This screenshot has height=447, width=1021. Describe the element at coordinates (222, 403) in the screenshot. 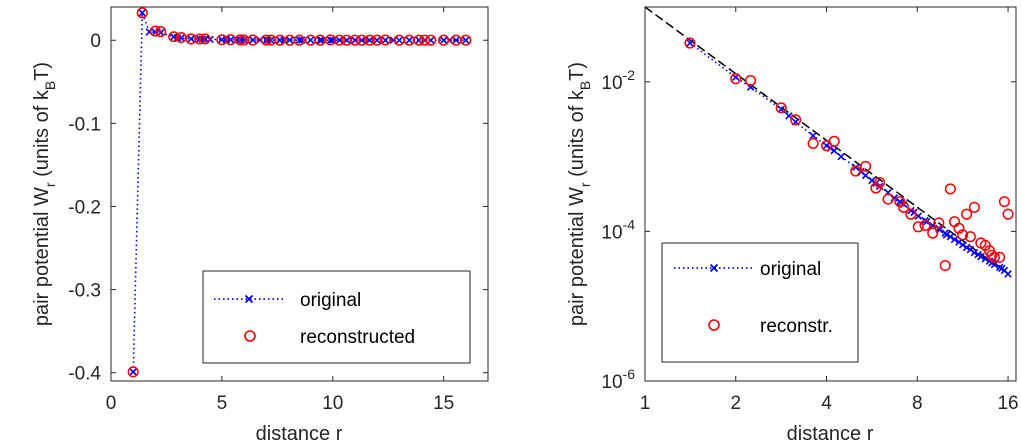

I see `left-x-tick-label: 5` at that location.